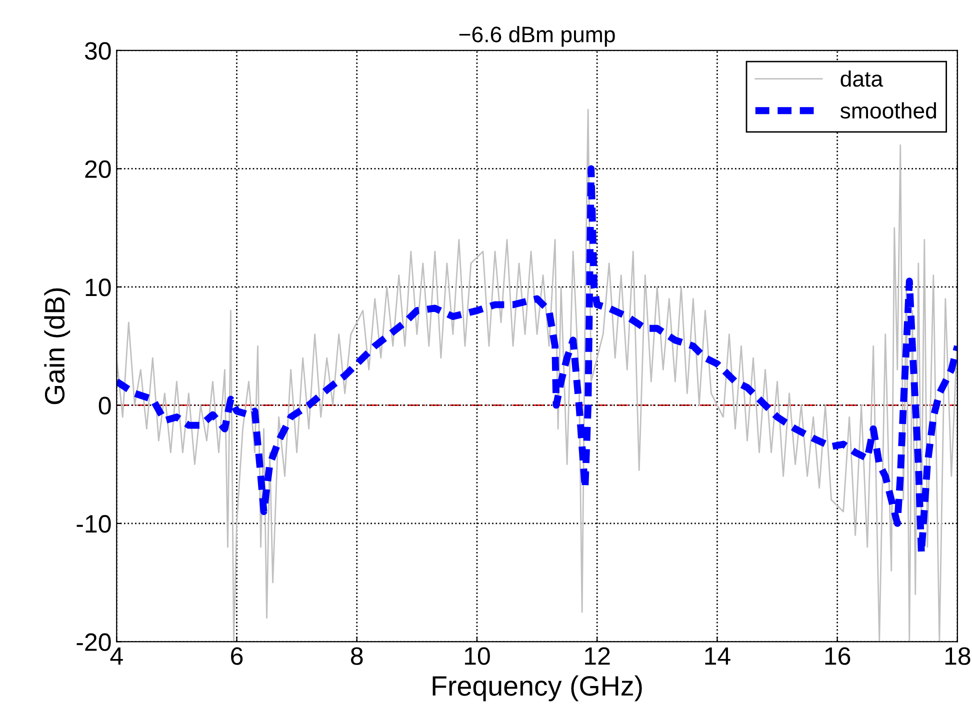 Image resolution: width=972 pixels, height=721 pixels. Describe the element at coordinates (104, 405) in the screenshot. I see `y-tick-label: 0` at that location.